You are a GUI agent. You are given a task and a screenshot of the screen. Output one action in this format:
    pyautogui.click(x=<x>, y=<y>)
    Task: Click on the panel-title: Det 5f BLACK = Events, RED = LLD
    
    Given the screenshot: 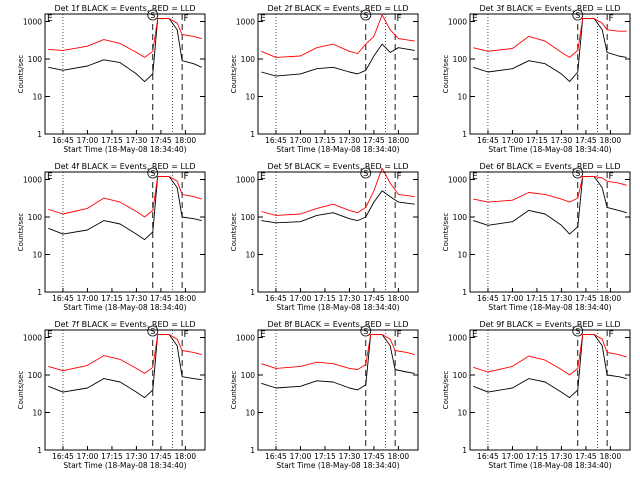 What is the action you would take?
    pyautogui.click(x=337, y=166)
    